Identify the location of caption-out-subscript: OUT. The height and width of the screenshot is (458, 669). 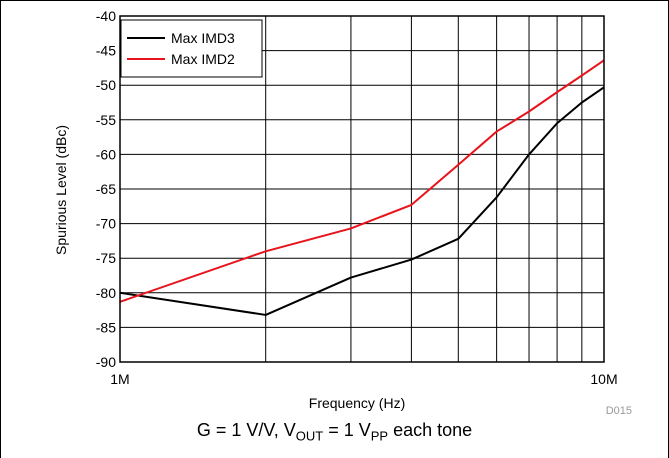
(309, 436).